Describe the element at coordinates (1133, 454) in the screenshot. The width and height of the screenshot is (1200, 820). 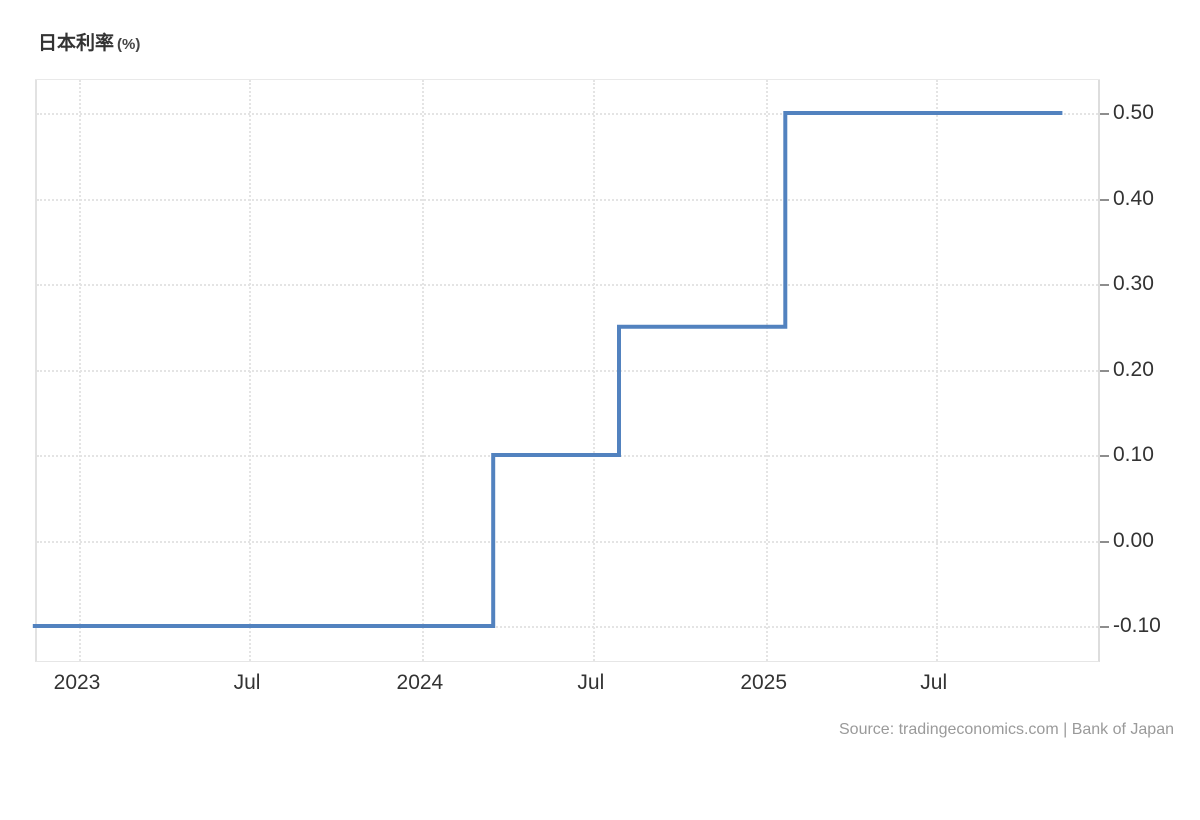
I see `y-axis-tick-label: 0.10` at that location.